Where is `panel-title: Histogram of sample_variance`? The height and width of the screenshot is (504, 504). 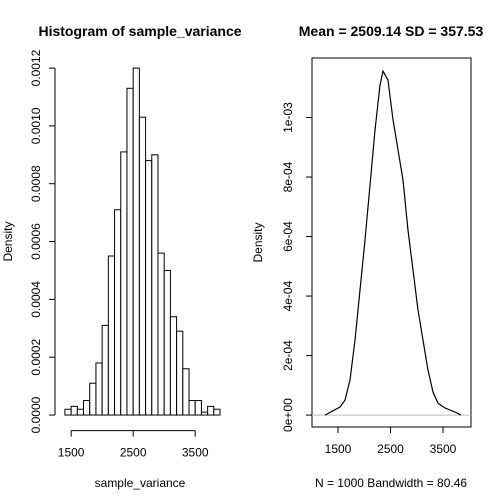 panel-title: Histogram of sample_variance is located at coordinates (139, 31).